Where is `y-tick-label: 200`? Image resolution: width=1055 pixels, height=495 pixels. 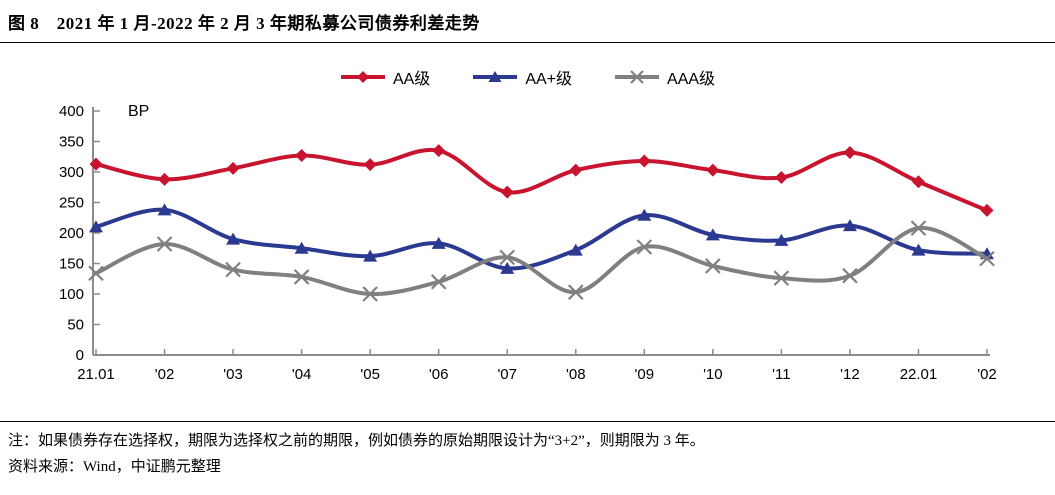
y-tick-label: 200 is located at coordinates (71, 233).